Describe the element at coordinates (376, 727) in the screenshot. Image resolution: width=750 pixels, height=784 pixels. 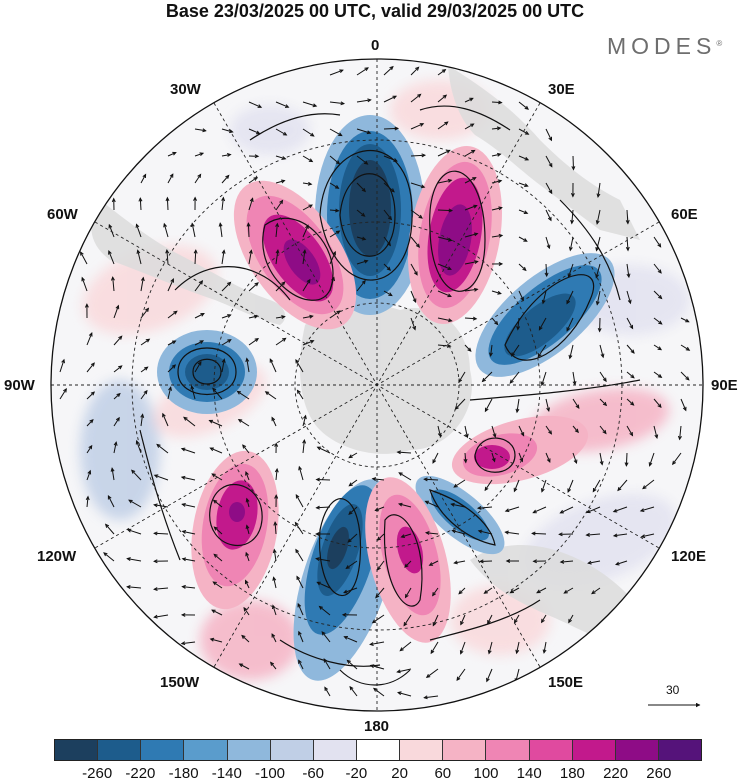
I see `lon-label-180: 180` at that location.